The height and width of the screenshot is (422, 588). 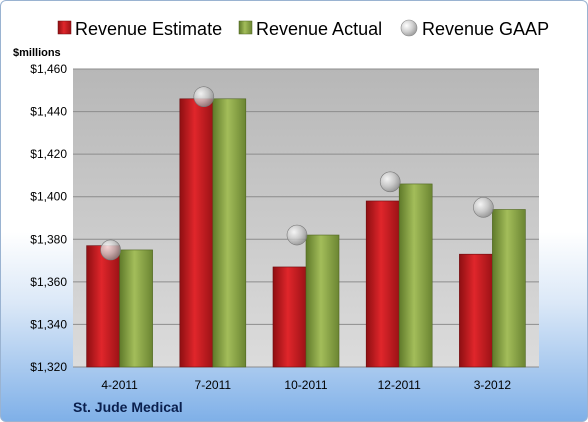 I want to click on x-tick-label: 7-2011, so click(x=213, y=385).